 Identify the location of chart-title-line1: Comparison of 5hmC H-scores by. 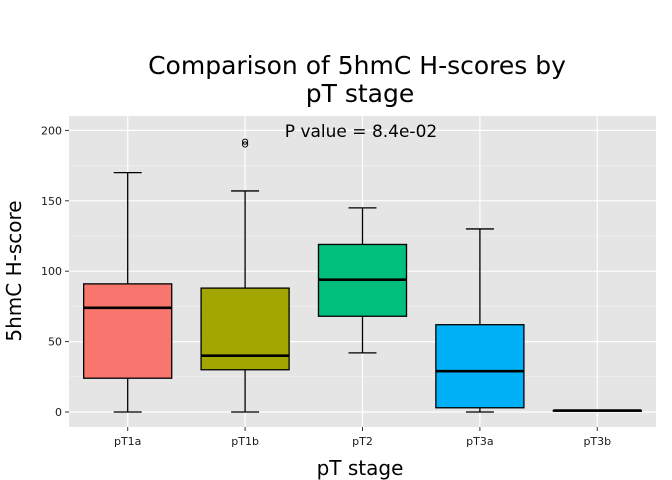
(357, 65).